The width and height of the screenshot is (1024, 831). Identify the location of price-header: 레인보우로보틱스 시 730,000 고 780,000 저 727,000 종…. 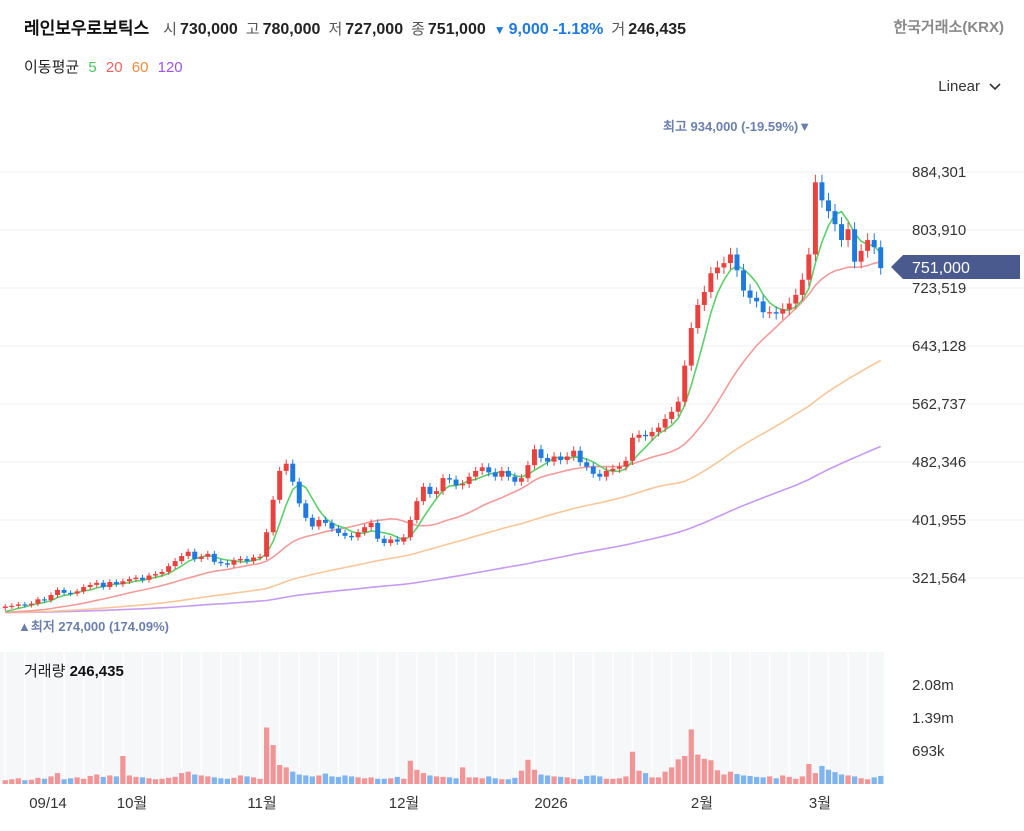
(359, 26).